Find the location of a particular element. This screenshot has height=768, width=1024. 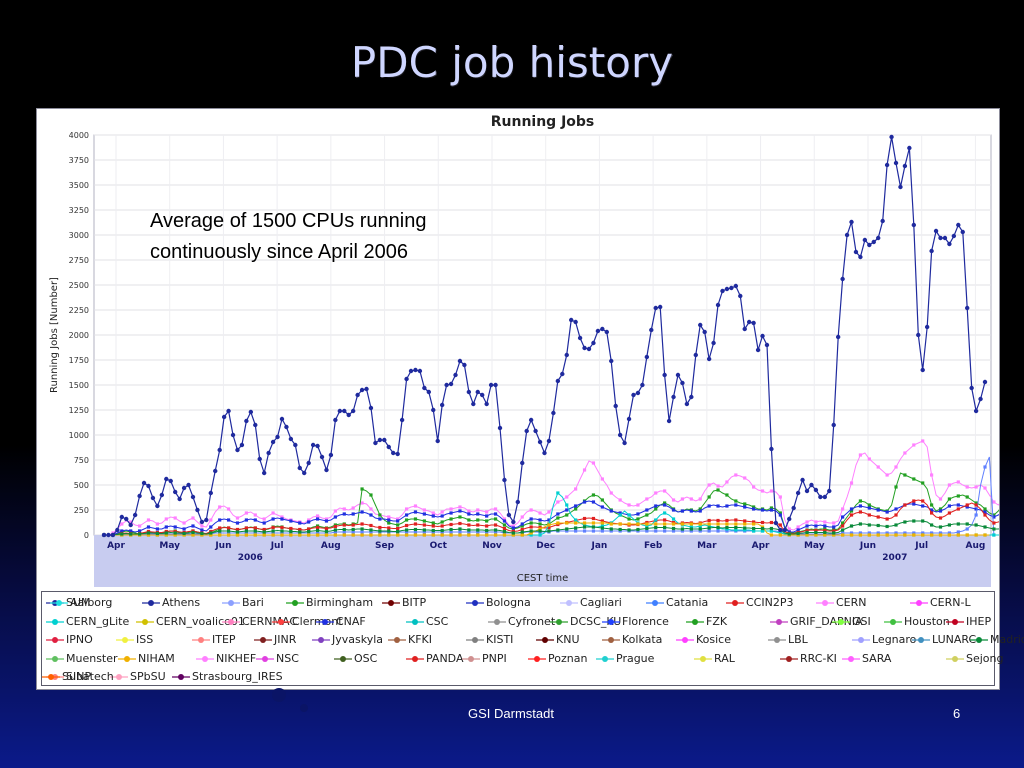

x-month-label: Oct is located at coordinates (439, 546).